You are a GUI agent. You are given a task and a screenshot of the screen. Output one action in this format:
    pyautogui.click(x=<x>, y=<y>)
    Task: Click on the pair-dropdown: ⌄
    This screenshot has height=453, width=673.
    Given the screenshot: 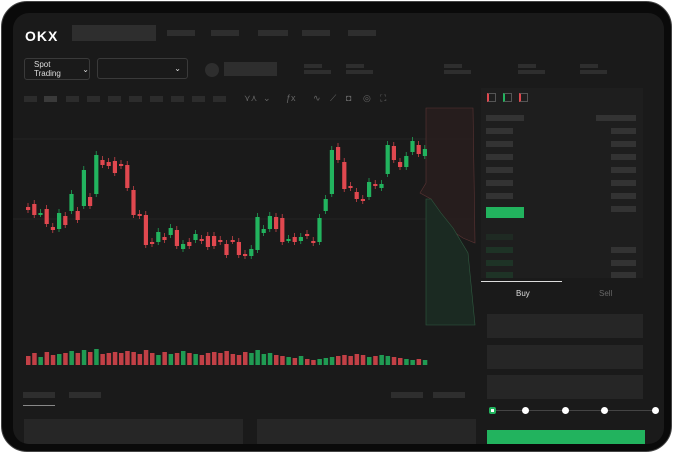 What is the action you would take?
    pyautogui.click(x=142, y=68)
    